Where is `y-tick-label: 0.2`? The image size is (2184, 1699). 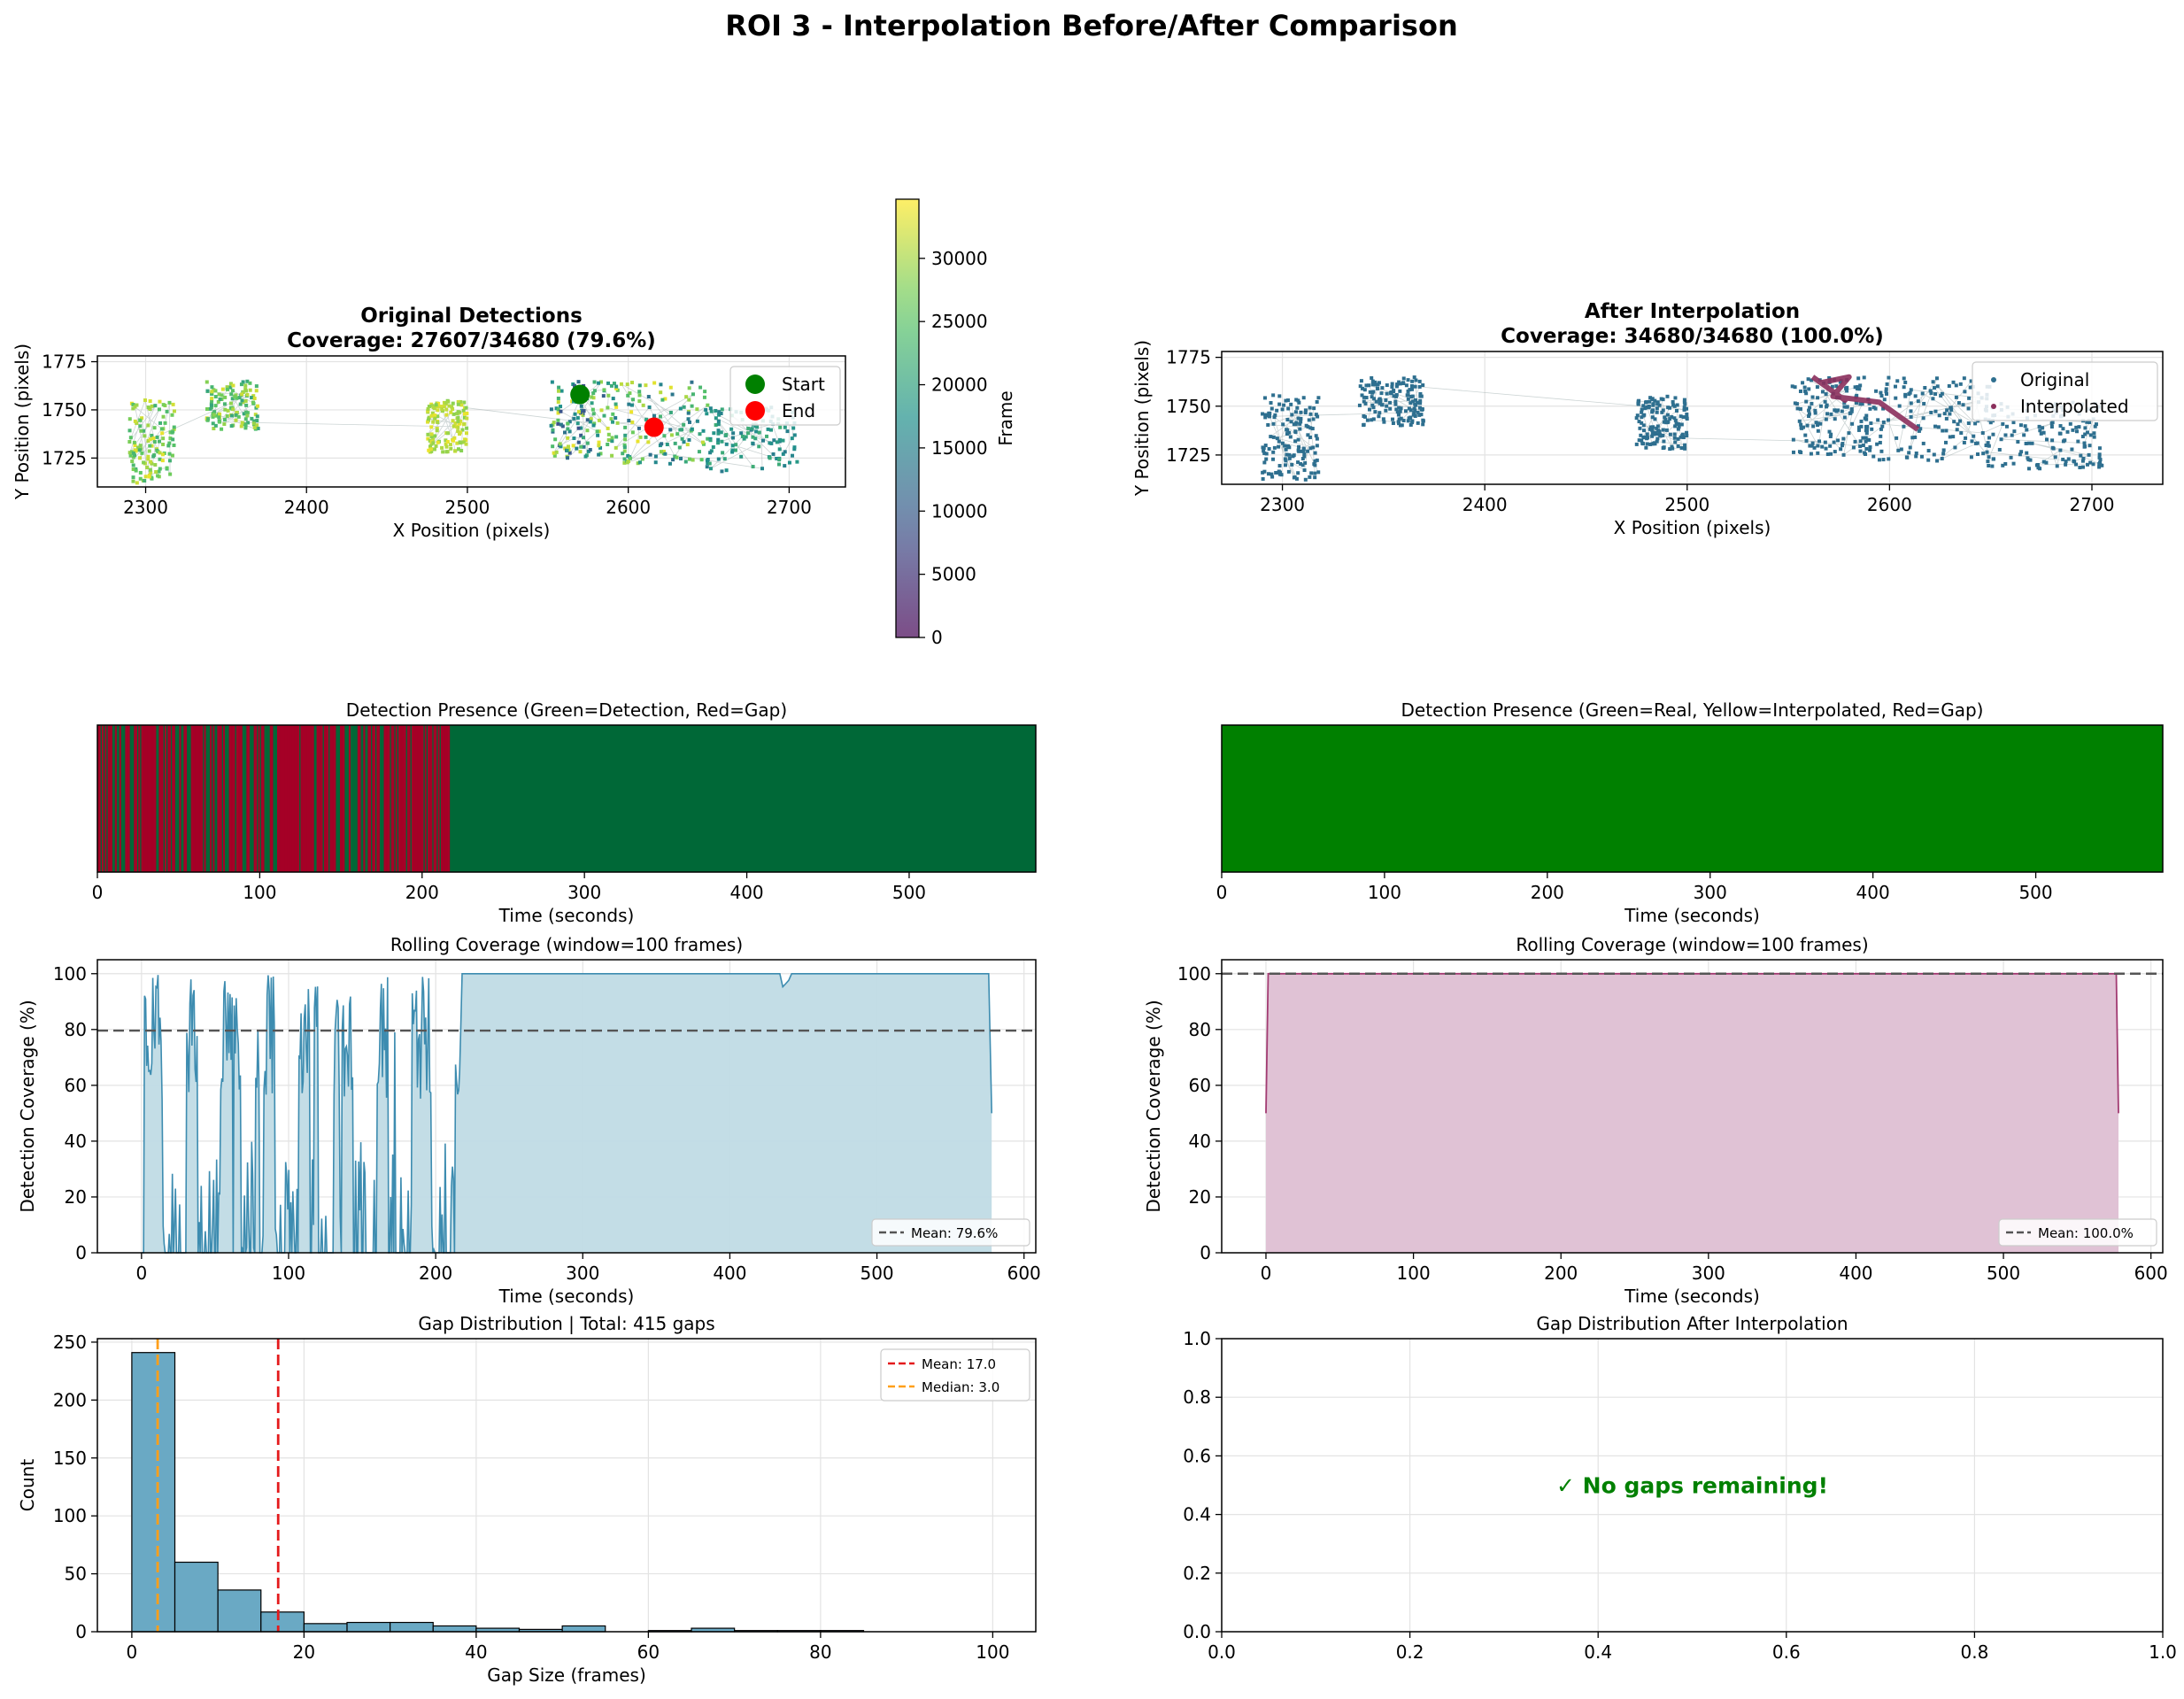 y-tick-label: 0.2 is located at coordinates (1197, 1573).